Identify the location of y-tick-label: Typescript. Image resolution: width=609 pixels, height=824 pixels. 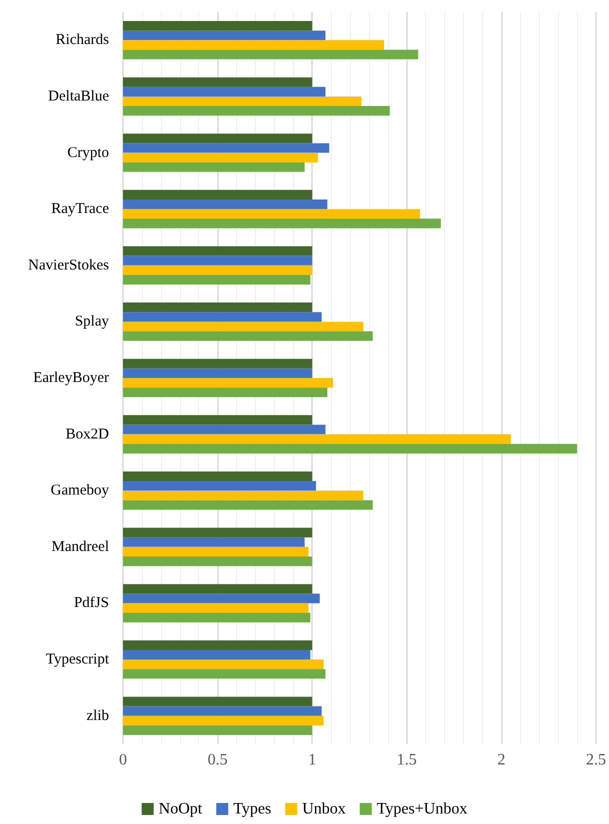
(78, 660).